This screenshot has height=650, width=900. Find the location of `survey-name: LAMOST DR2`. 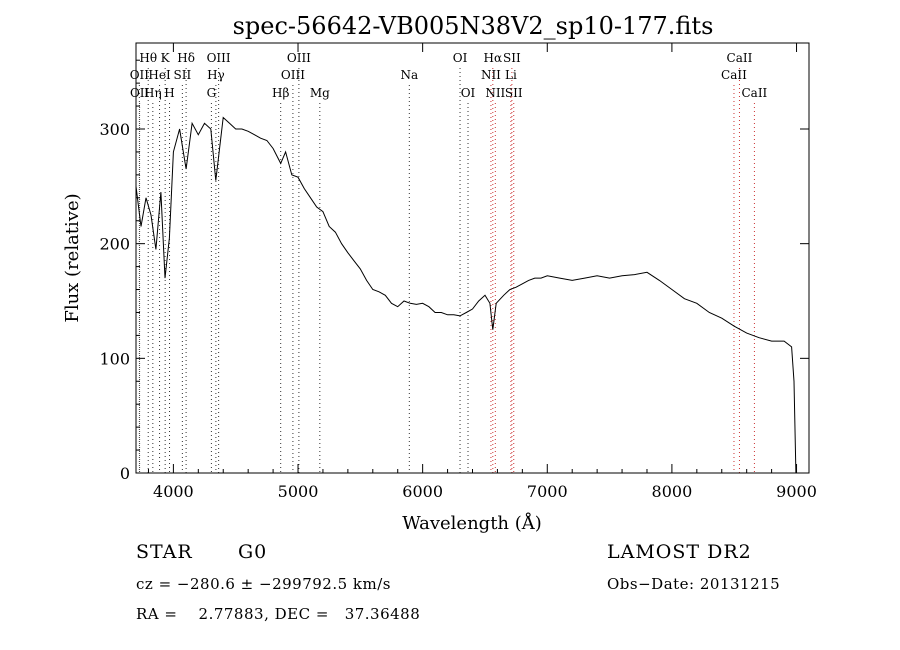

survey-name: LAMOST DR2 is located at coordinates (679, 552).